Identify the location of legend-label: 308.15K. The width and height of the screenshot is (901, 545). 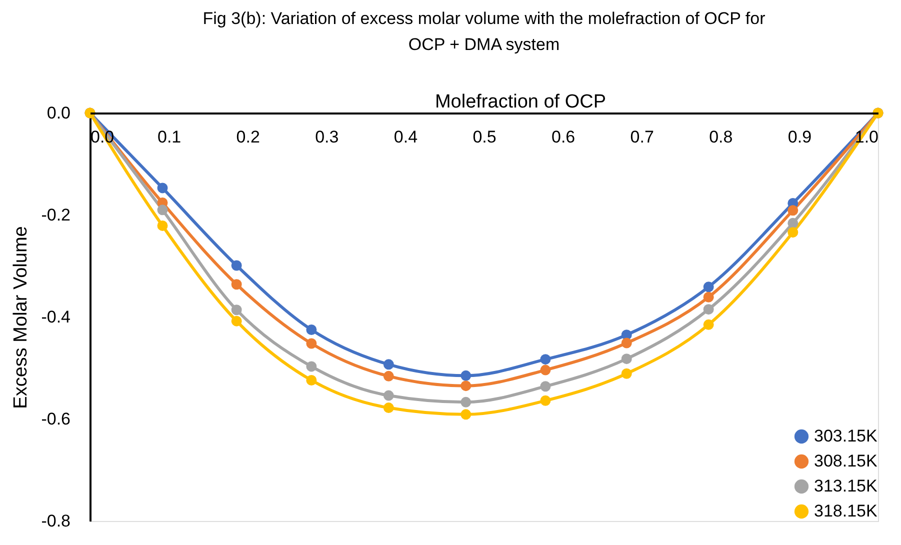
(846, 461).